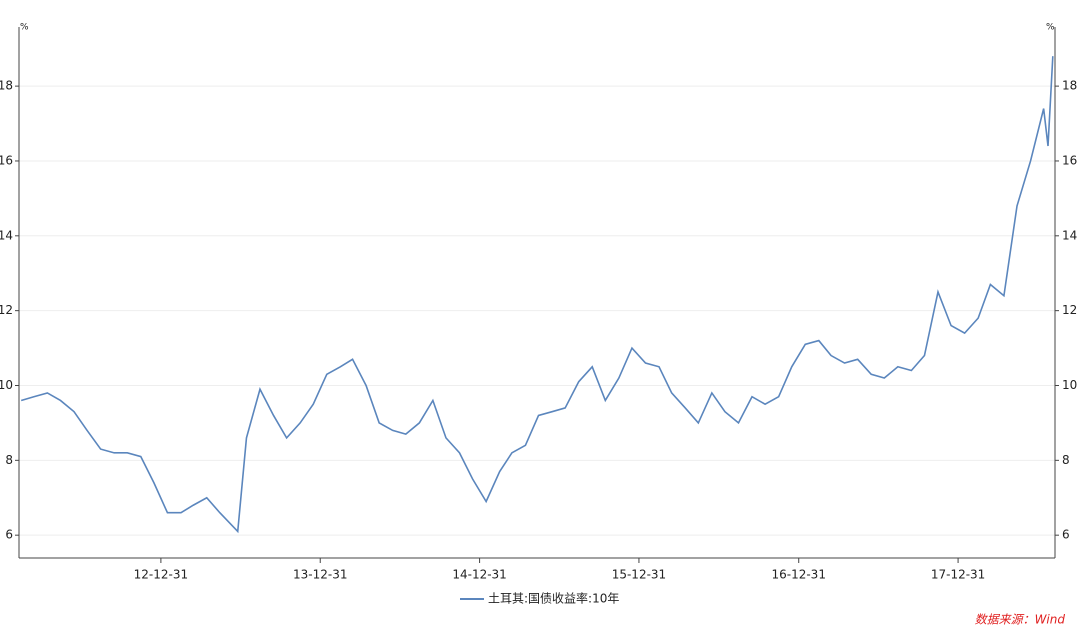  What do you see at coordinates (1069, 310) in the screenshot?
I see `y2-tick-label: 12` at bounding box center [1069, 310].